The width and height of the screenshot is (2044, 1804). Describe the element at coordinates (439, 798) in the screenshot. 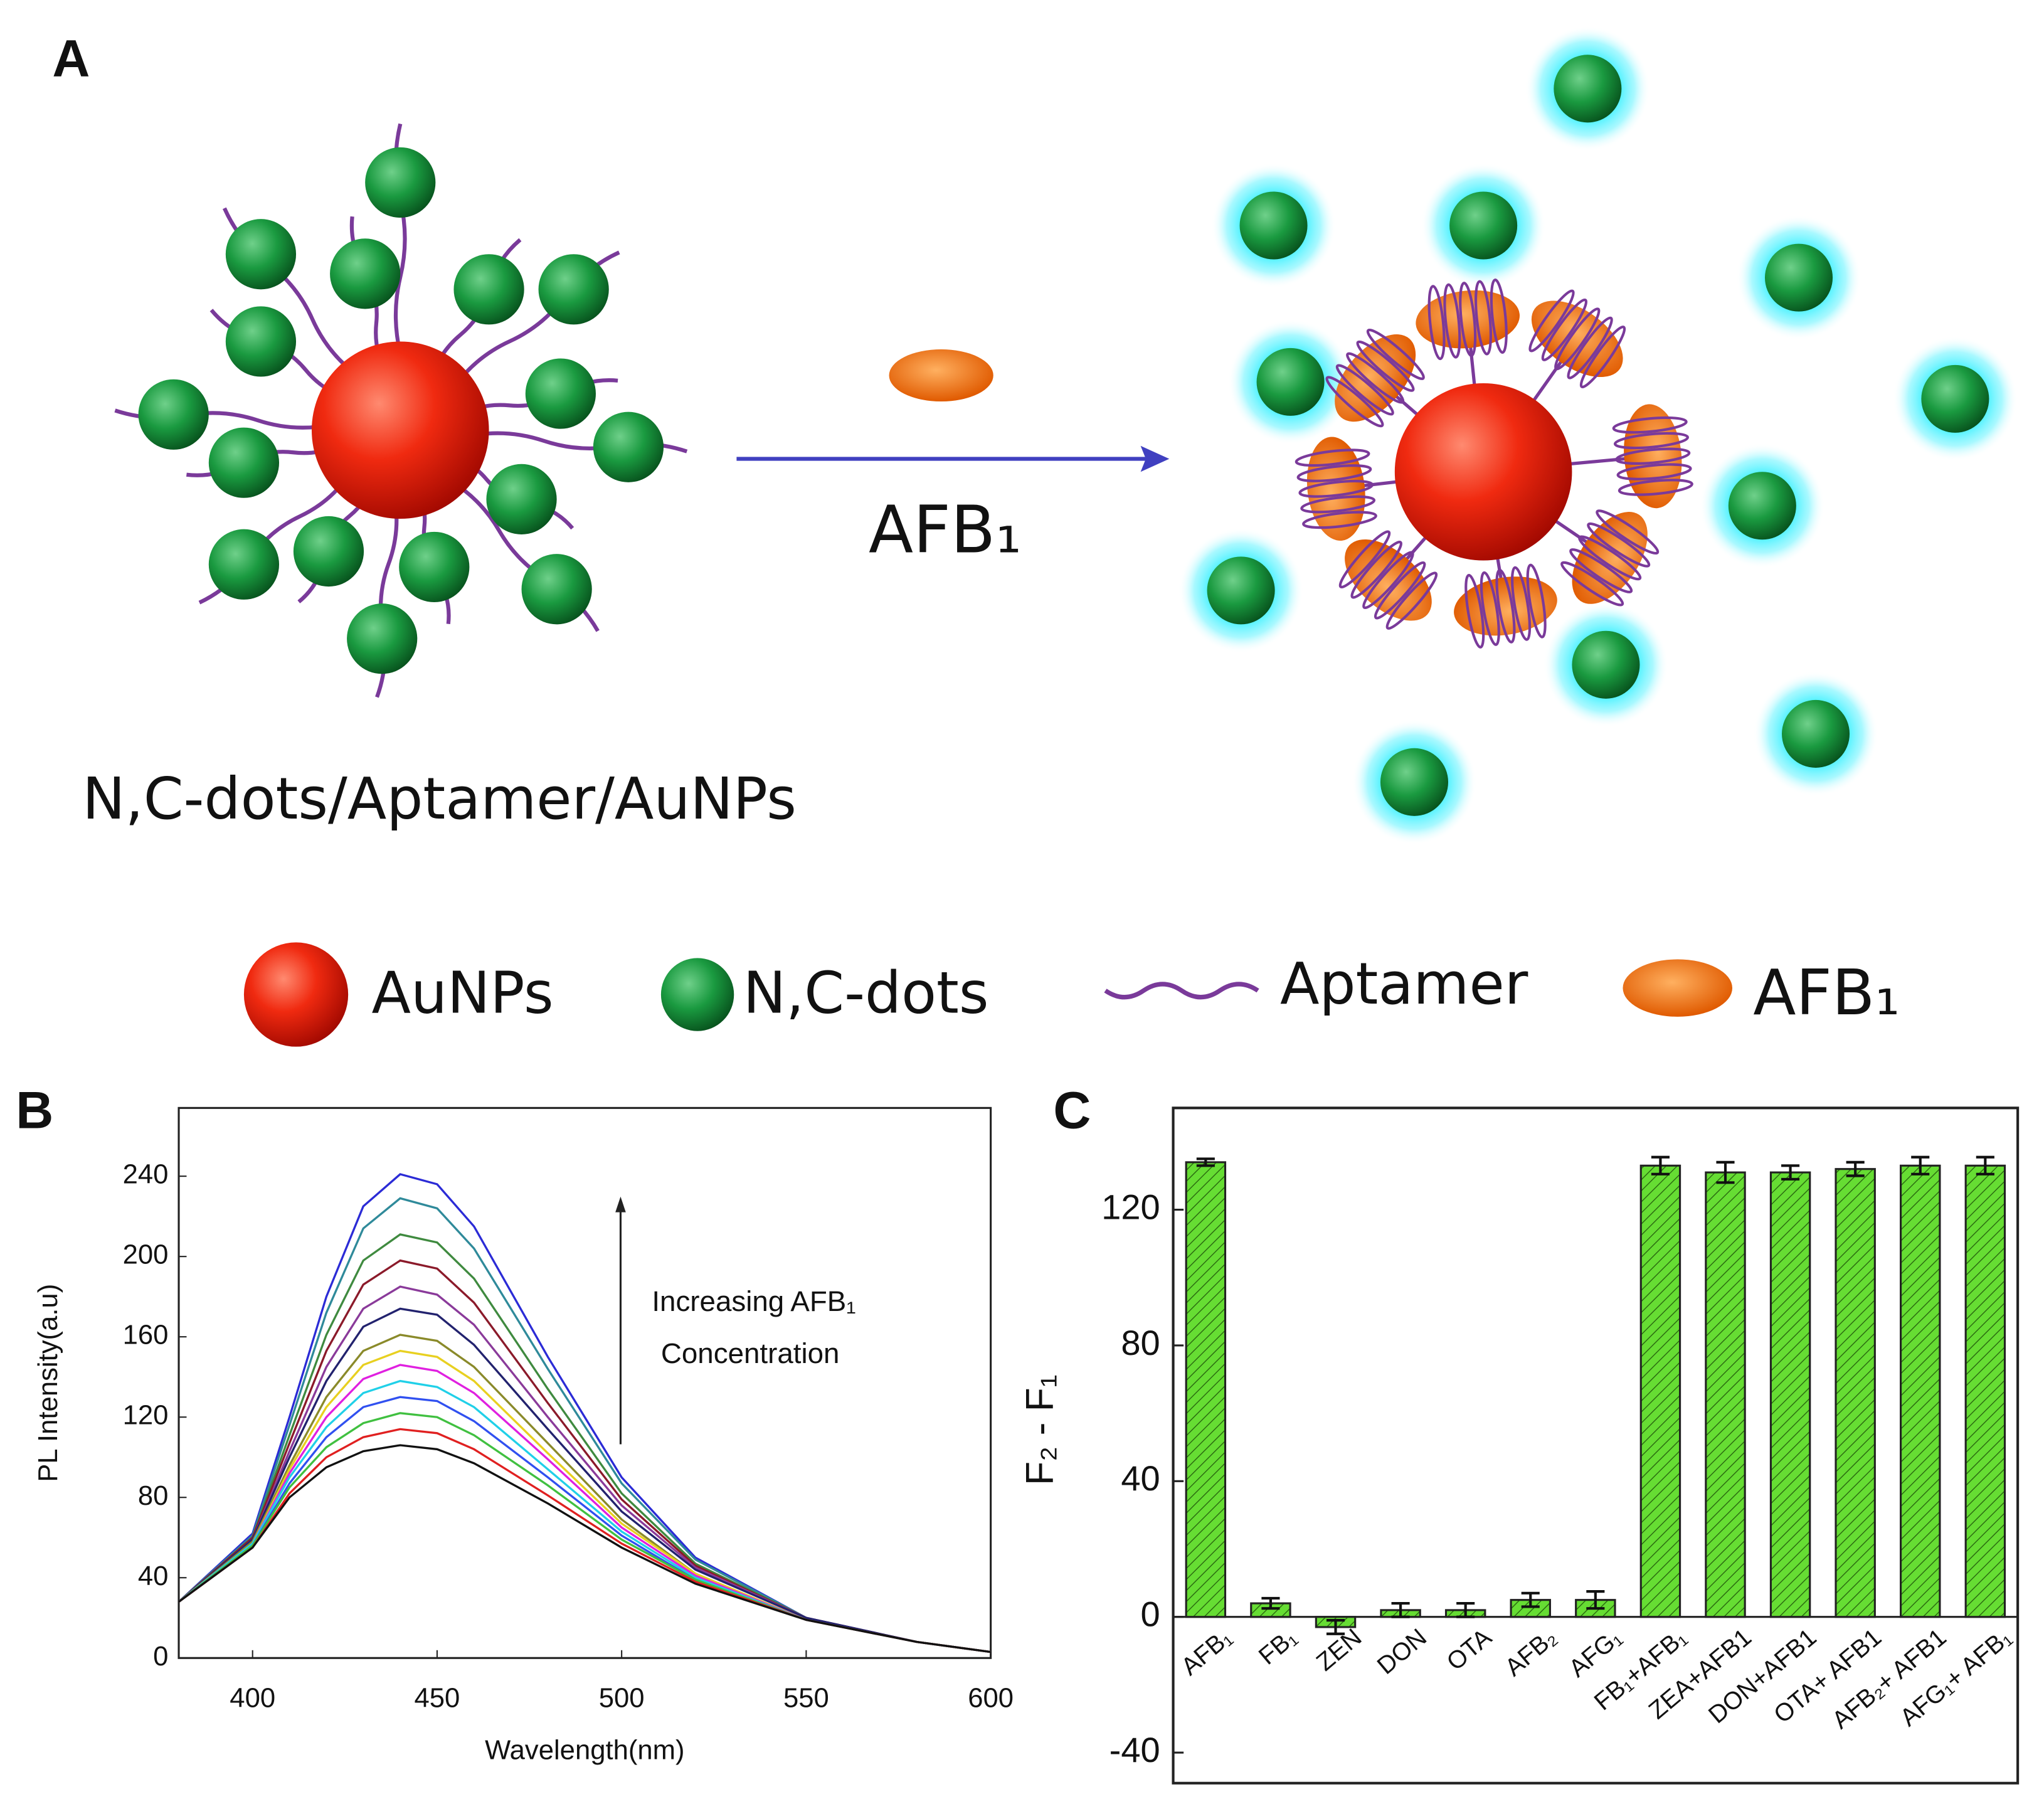

I see `complex-label: N,C-dots/Aptamer/AuNPs` at that location.